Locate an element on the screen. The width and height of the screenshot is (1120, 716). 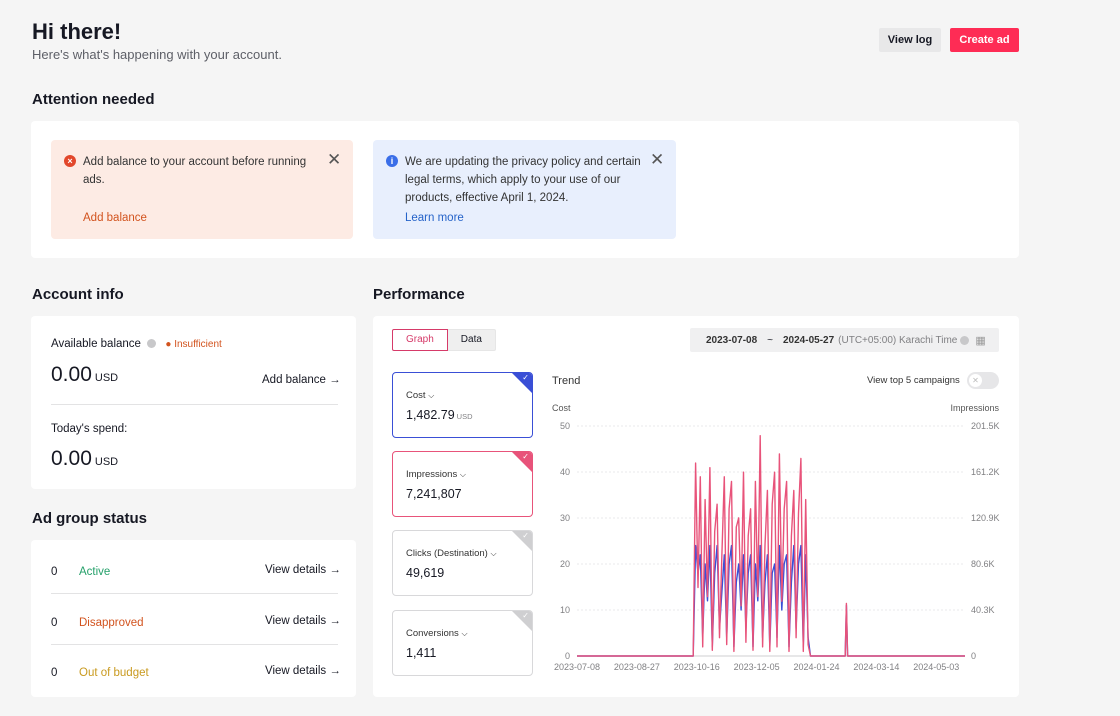
ad-group-status-title: Ad group status is located at coordinates (89, 518).